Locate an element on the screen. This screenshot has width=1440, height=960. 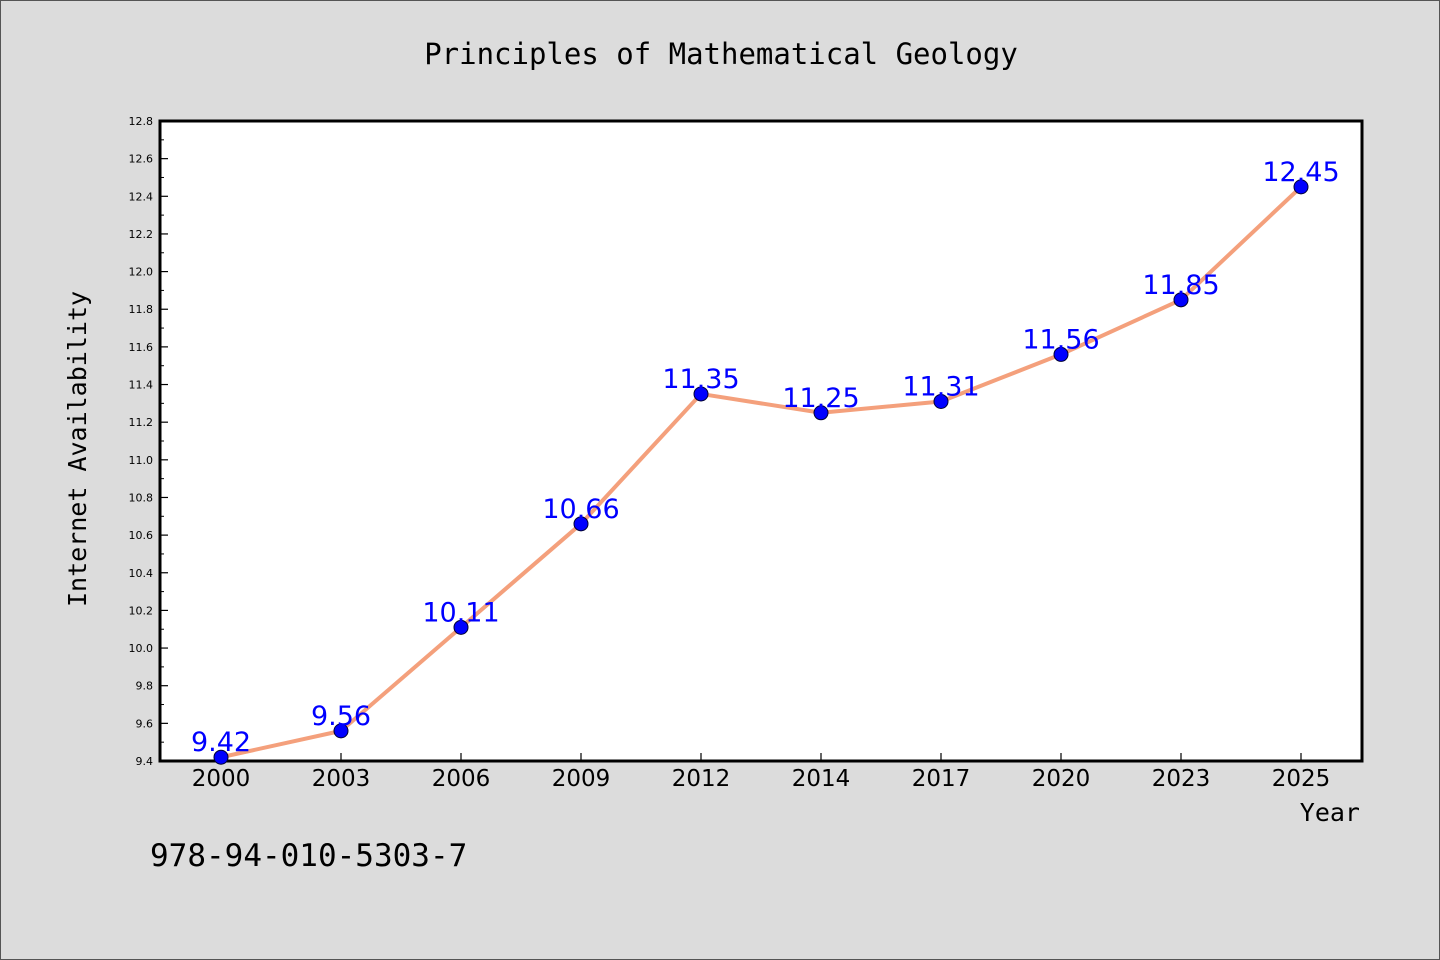
y-tick-label: 9.8 is located at coordinates (145, 686).